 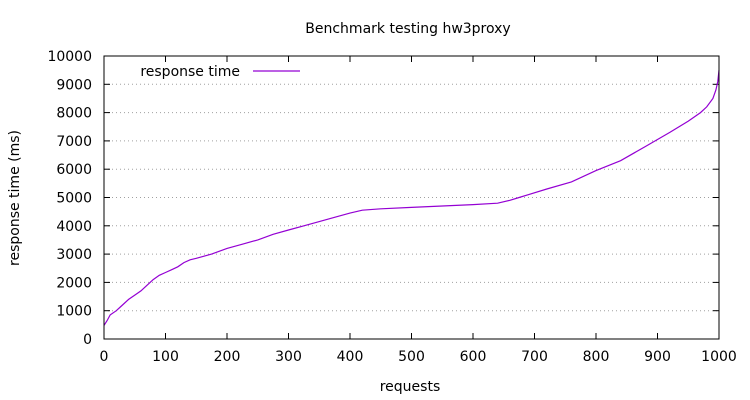 I want to click on y-tick-label: 5000, so click(x=74, y=199).